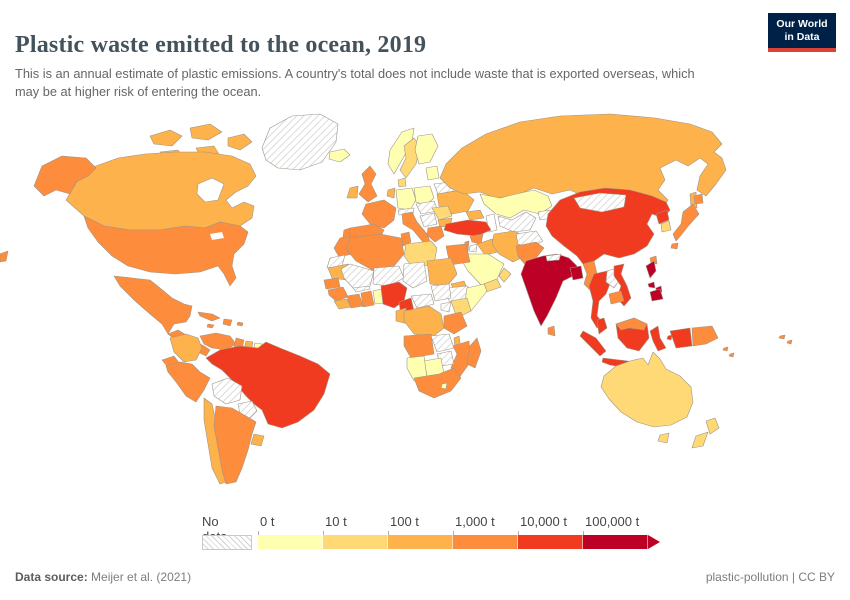 The width and height of the screenshot is (850, 600). What do you see at coordinates (153, 305) in the screenshot?
I see `country-mexico` at bounding box center [153, 305].